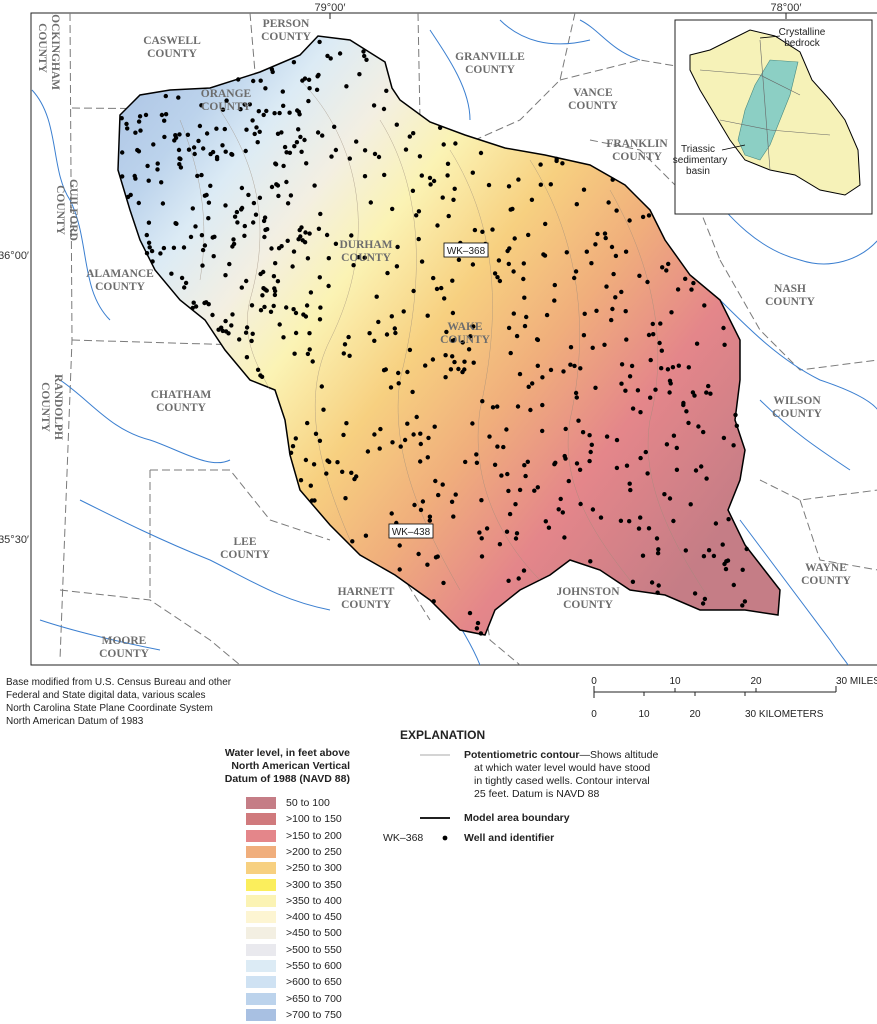  Describe the element at coordinates (120, 274) in the screenshot. I see `county-label-line: ALAMANCE` at that location.